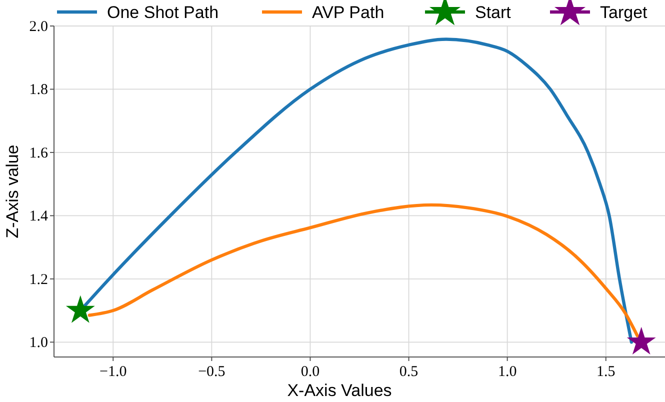 Image resolution: width=665 pixels, height=402 pixels. Describe the element at coordinates (624, 12) in the screenshot. I see `legend-label: Target` at that location.